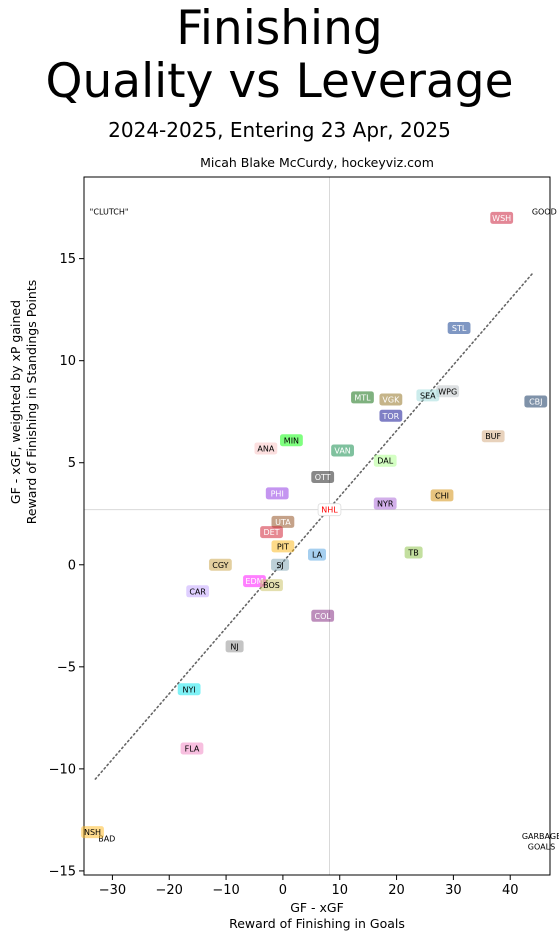 This screenshot has height=940, width=559. I want to click on team-point-van: VAN, so click(342, 450).